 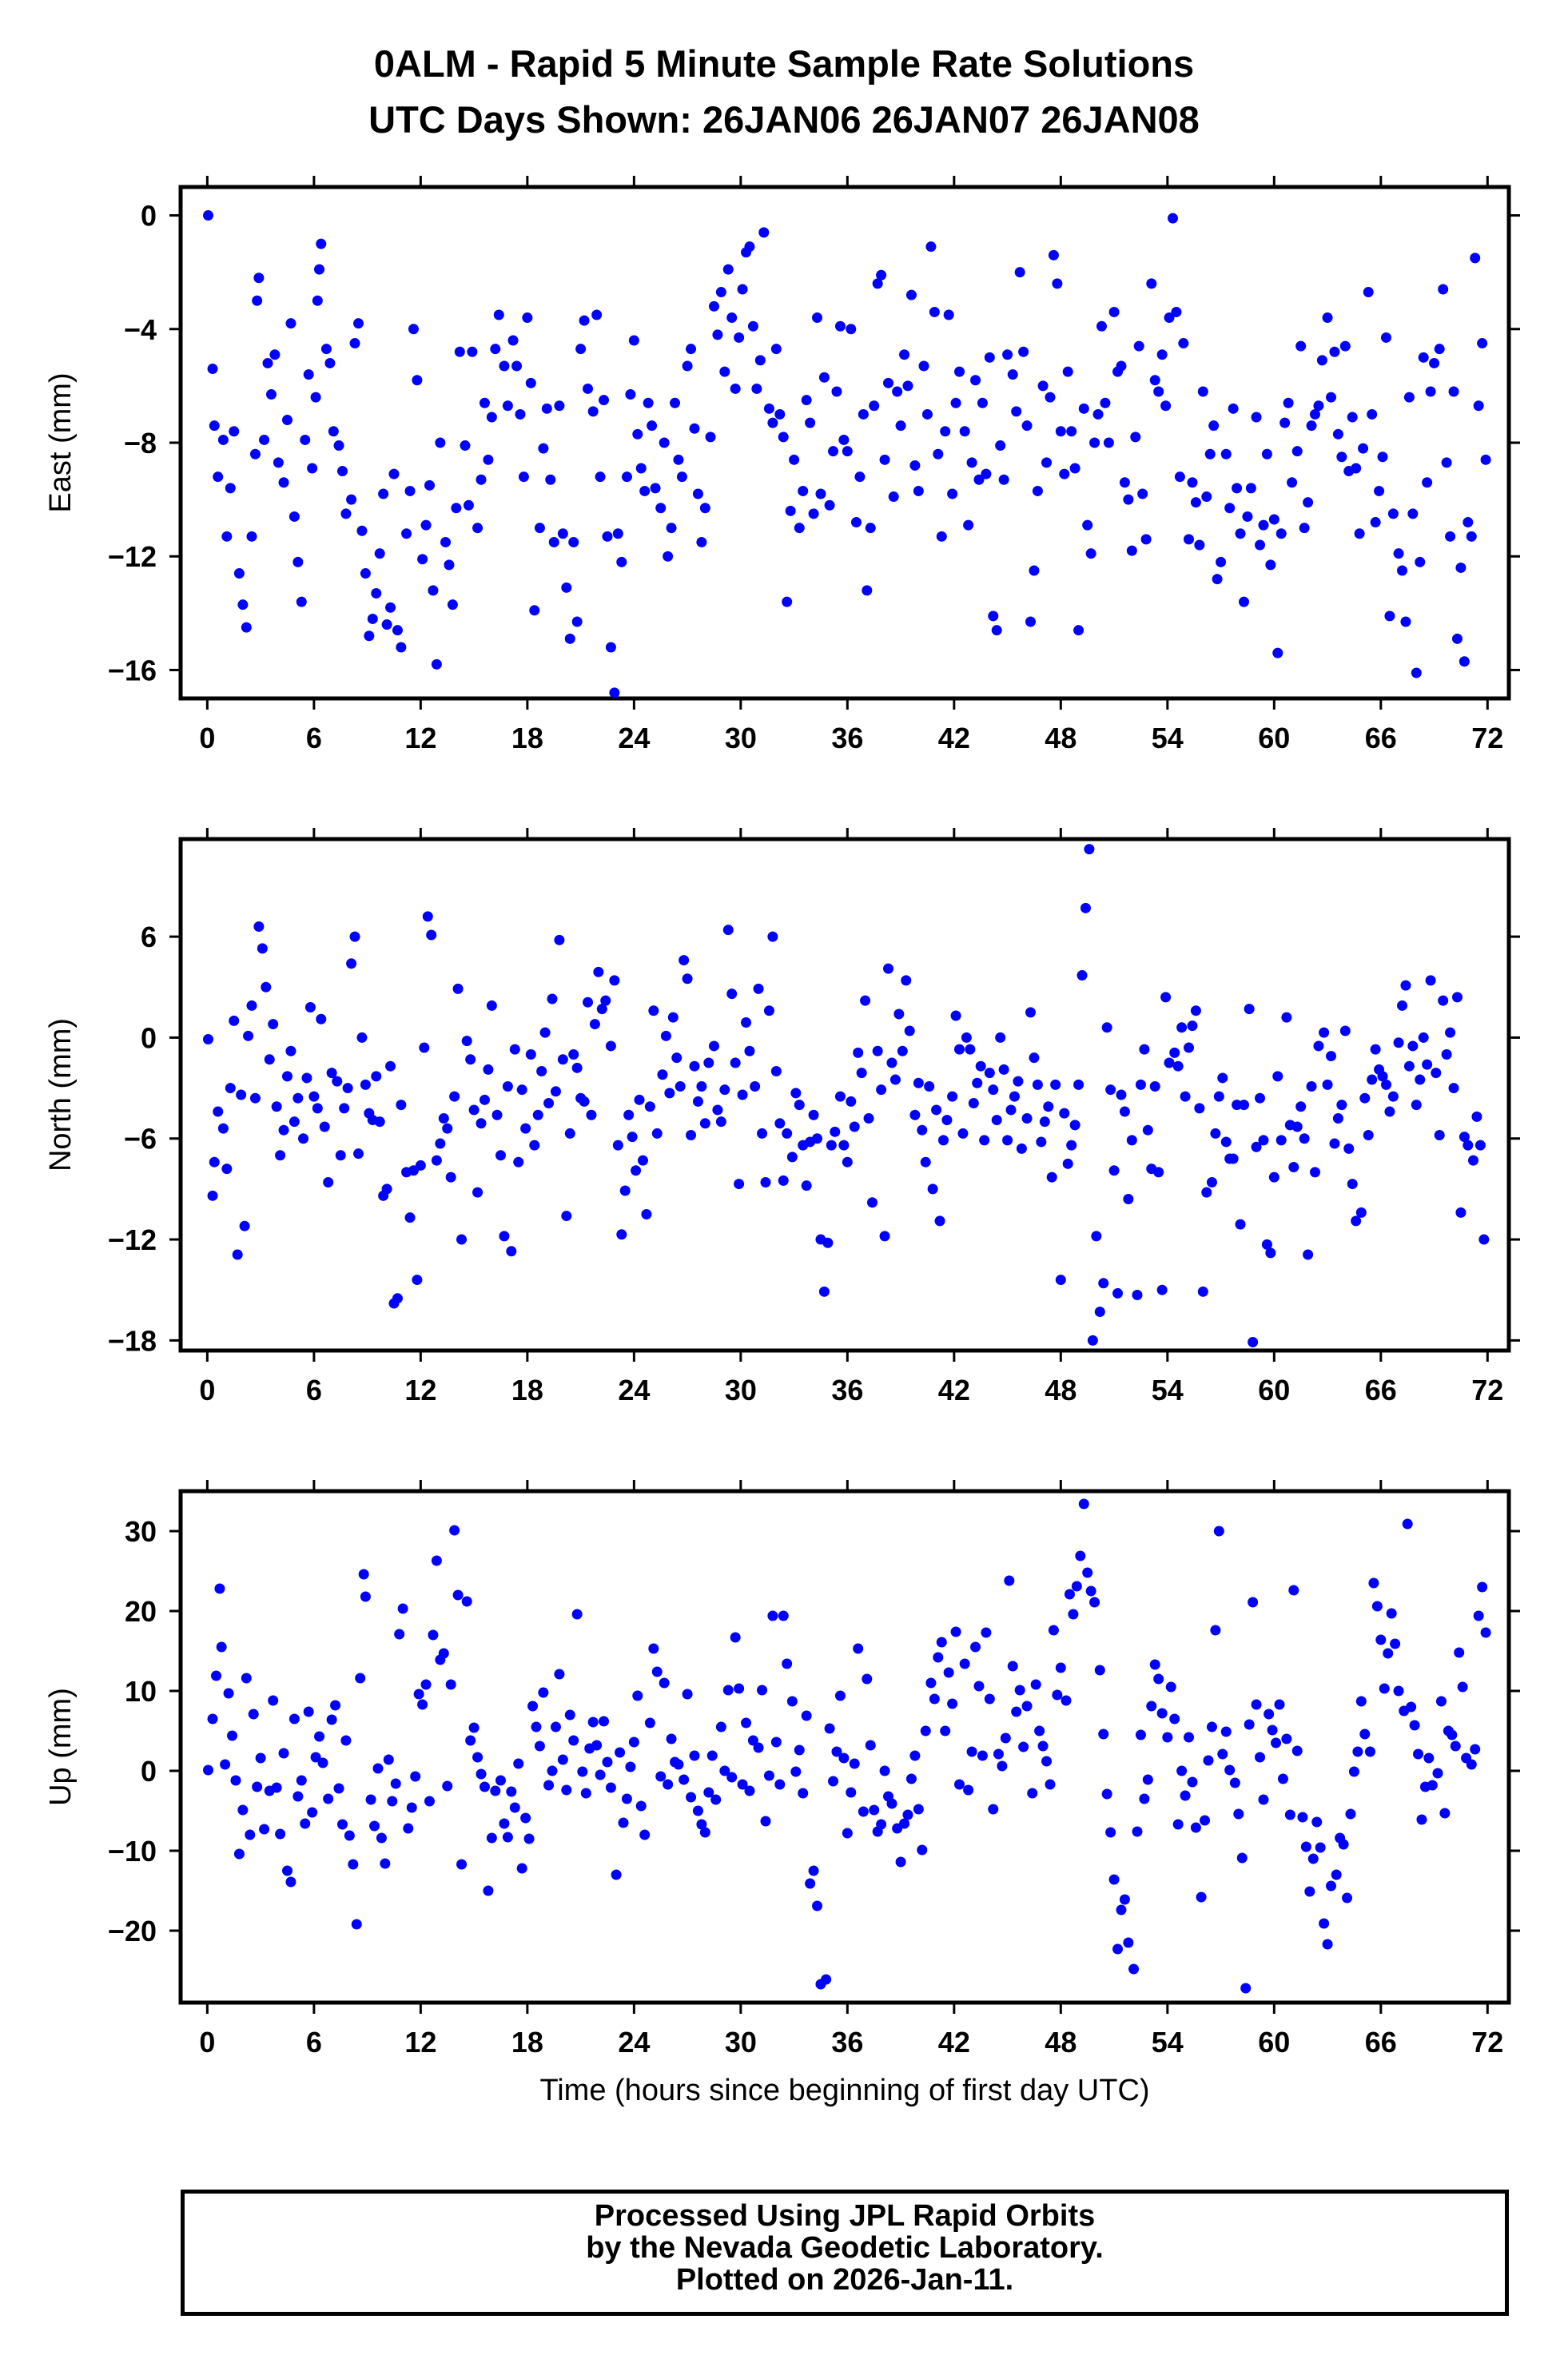 I want to click on x-tick-label: 36, so click(x=847, y=738).